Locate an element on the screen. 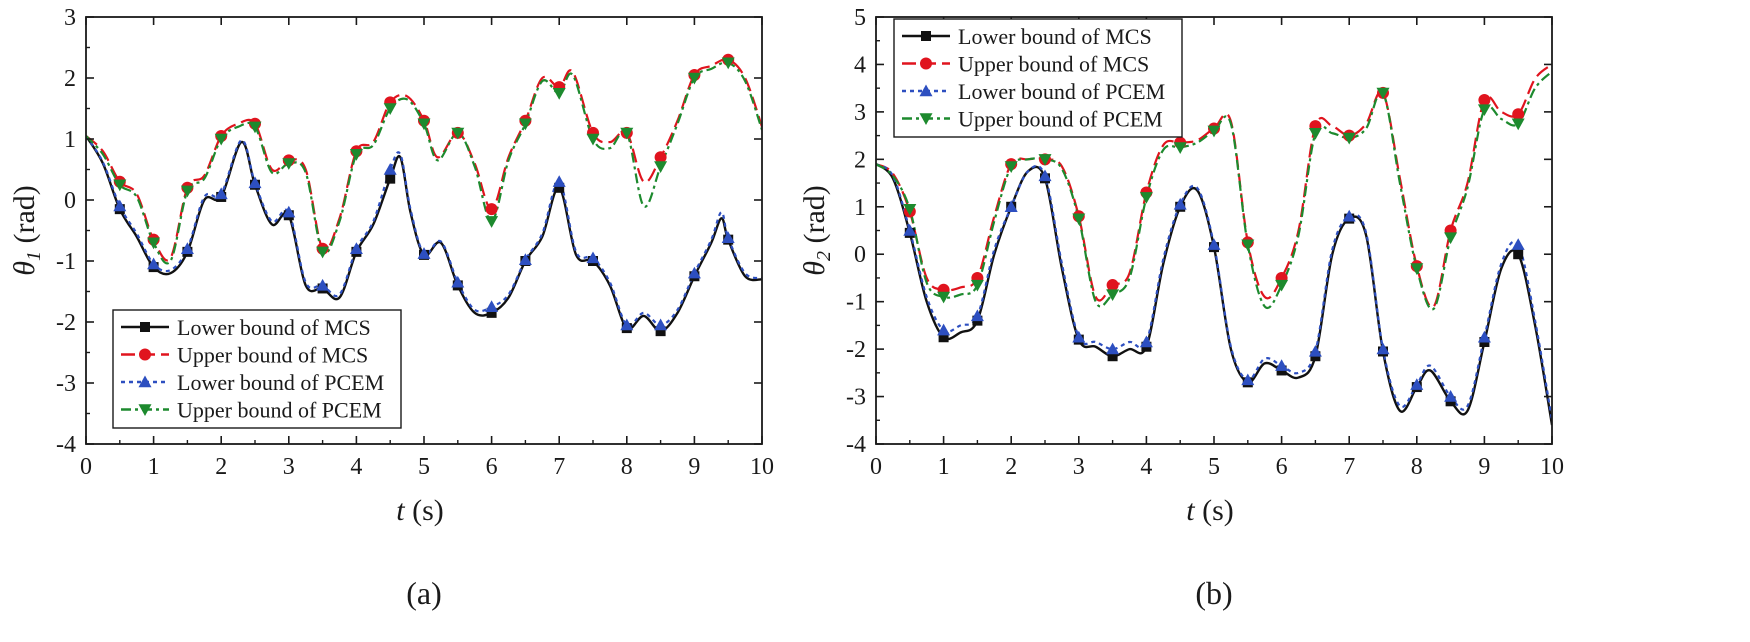 The height and width of the screenshot is (642, 1750). panel-b-y-tick-label: 3 is located at coordinates (860, 113).